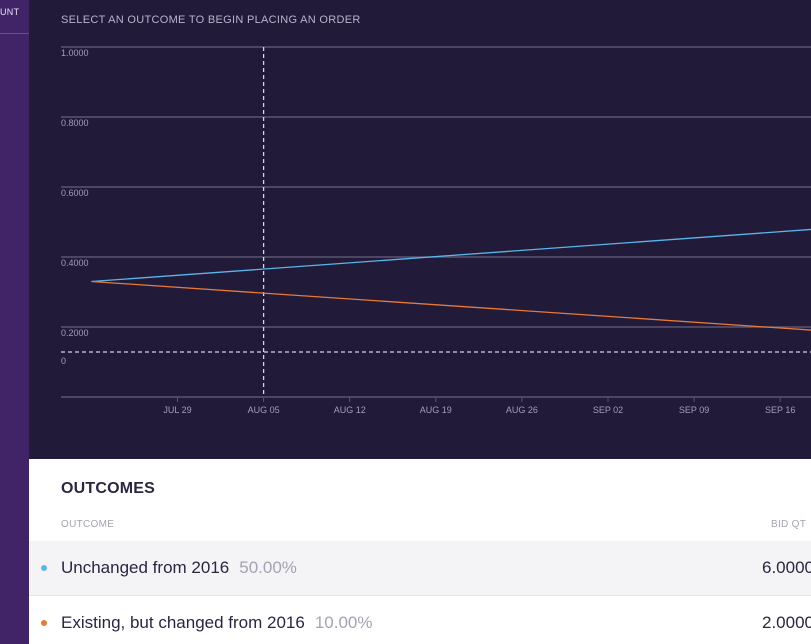 The width and height of the screenshot is (811, 644). I want to click on y-tick-label: 0.8000, so click(75, 123).